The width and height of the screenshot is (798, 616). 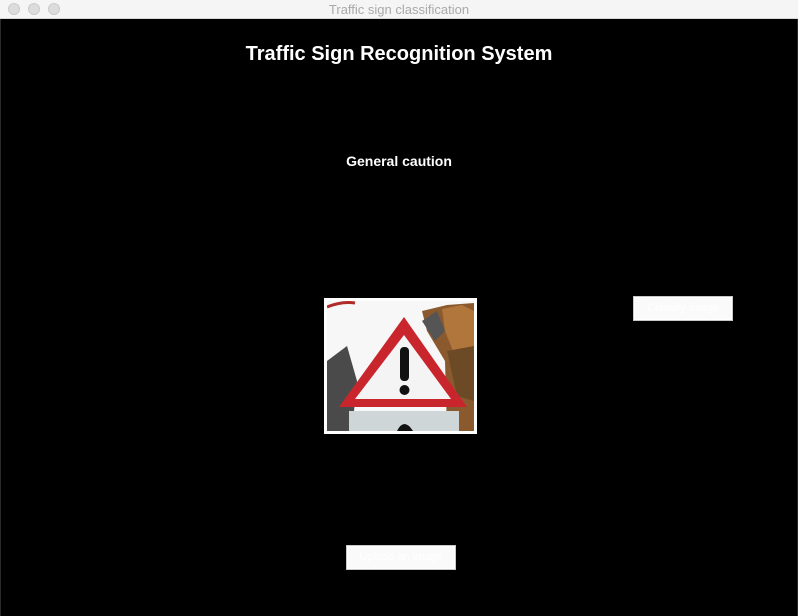 What do you see at coordinates (399, 54) in the screenshot?
I see `page-title: Traffic Sign Recognition System` at bounding box center [399, 54].